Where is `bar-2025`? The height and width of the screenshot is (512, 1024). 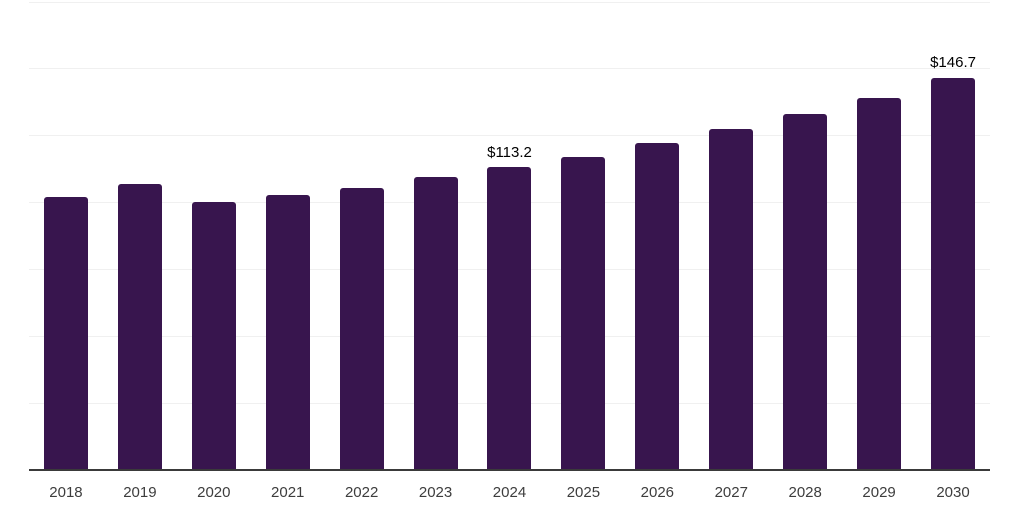
bar-2025 is located at coordinates (583, 313).